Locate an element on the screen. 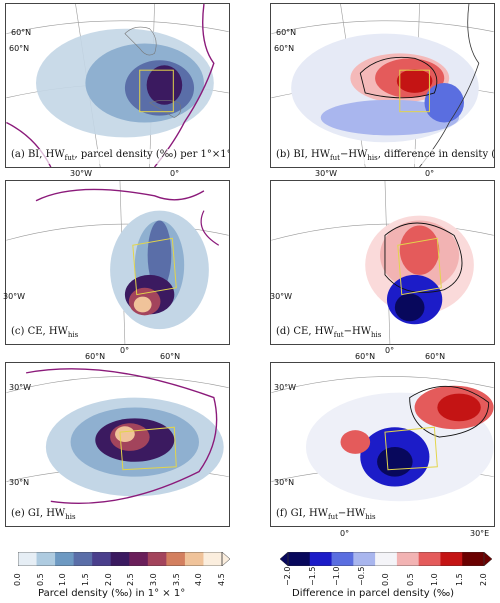 This screenshot has height=603, width=500. colorbar-arrow-left is located at coordinates (284, 559).